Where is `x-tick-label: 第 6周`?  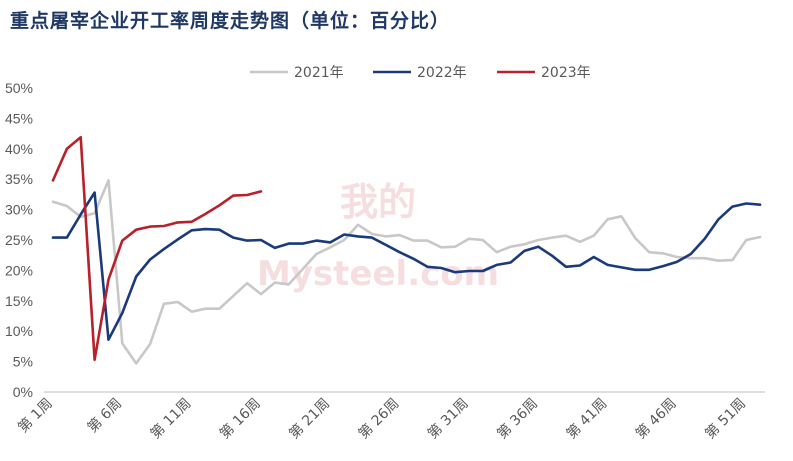 x-tick-label: 第 6周 is located at coordinates (104, 415).